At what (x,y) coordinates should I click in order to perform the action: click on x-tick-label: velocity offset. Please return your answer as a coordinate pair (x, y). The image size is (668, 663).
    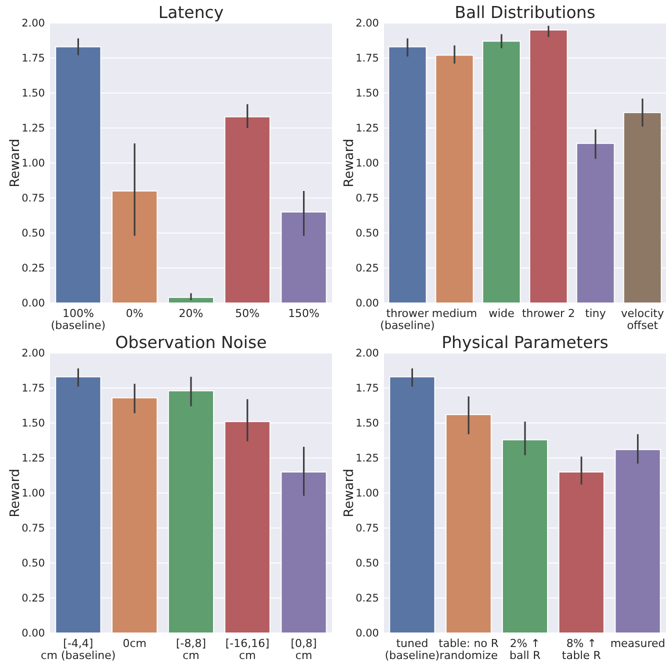
    Looking at the image, I should click on (642, 319).